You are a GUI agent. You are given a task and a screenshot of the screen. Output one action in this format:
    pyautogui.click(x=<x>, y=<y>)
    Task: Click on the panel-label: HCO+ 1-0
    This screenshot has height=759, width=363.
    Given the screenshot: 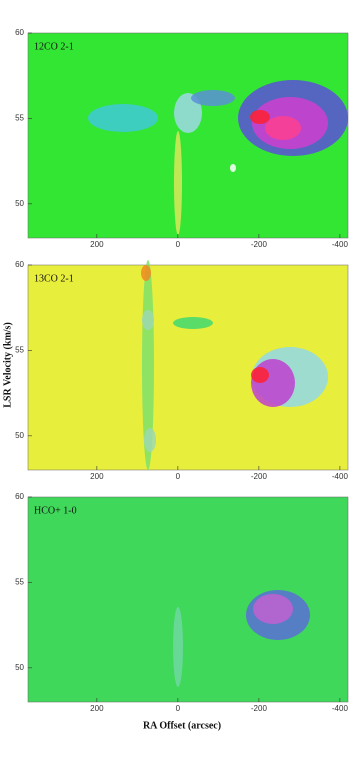 What is the action you would take?
    pyautogui.click(x=55, y=510)
    